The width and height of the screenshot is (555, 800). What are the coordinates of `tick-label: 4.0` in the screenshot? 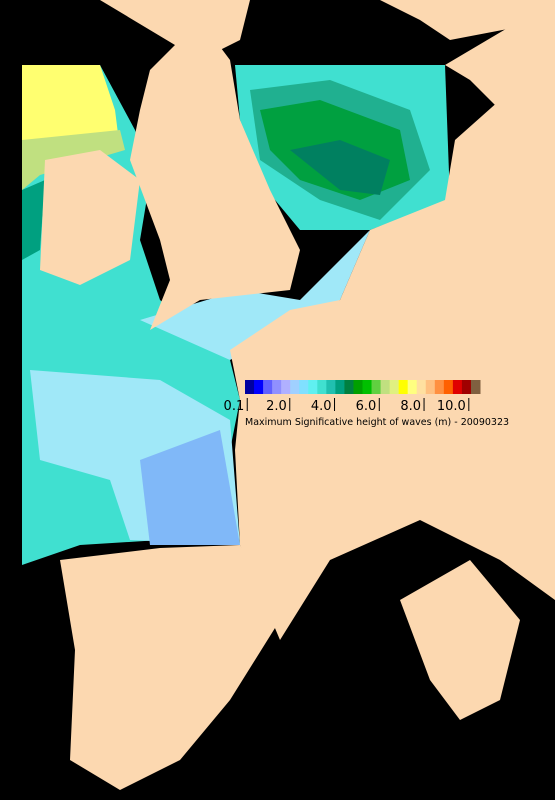 It's located at (321, 406).